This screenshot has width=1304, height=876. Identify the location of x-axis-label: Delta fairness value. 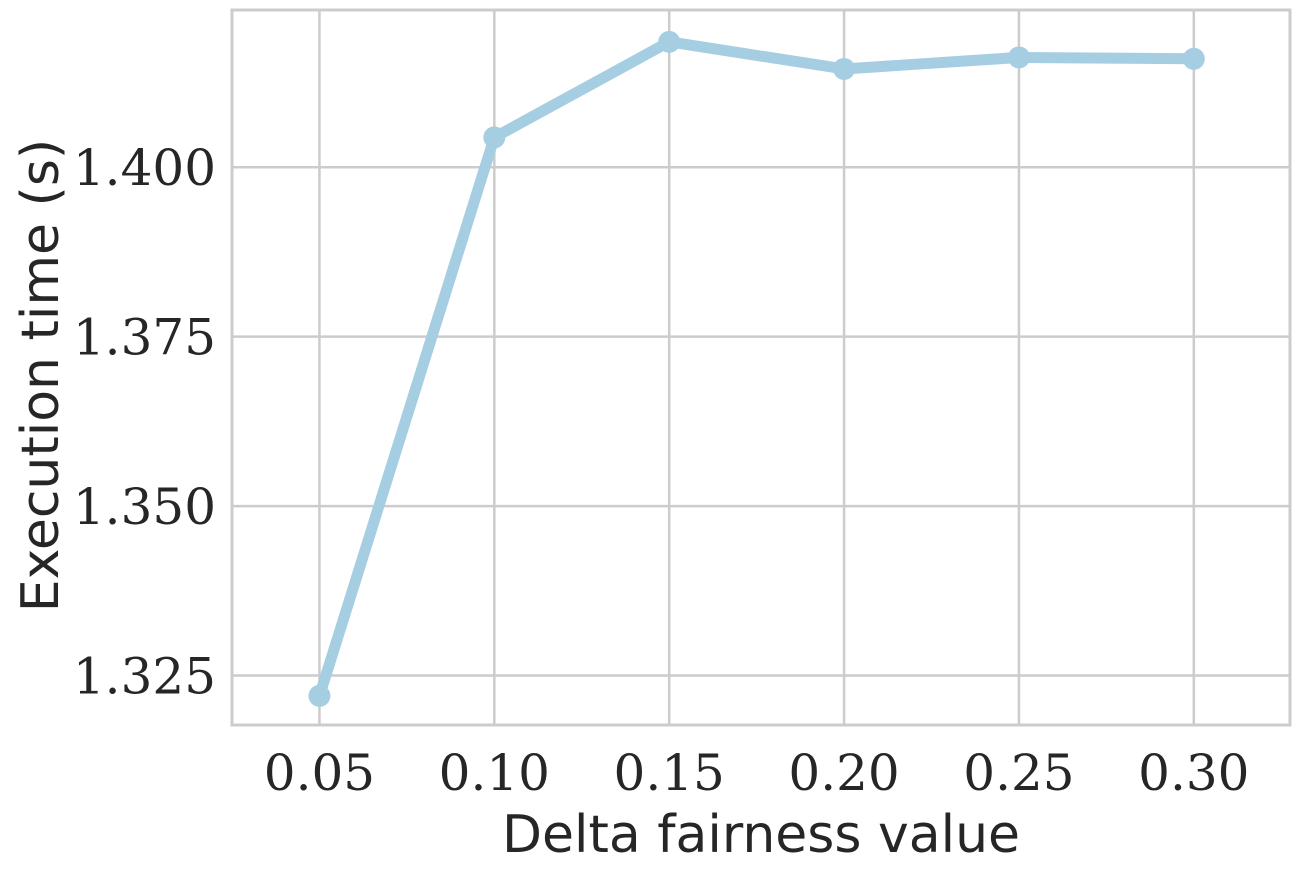
(761, 835).